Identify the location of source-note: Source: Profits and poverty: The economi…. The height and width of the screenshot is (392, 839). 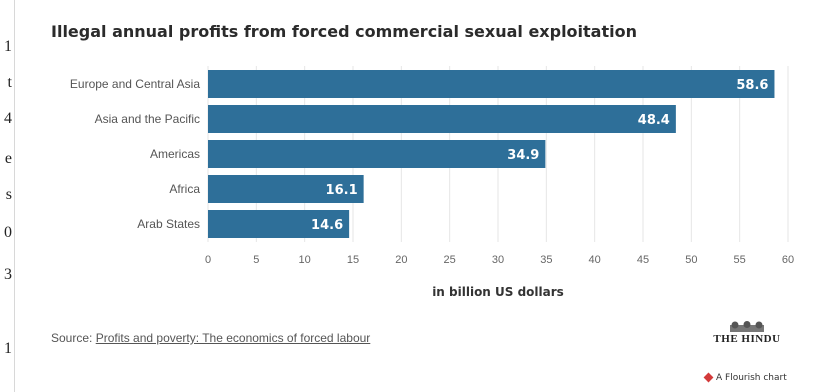
(210, 338).